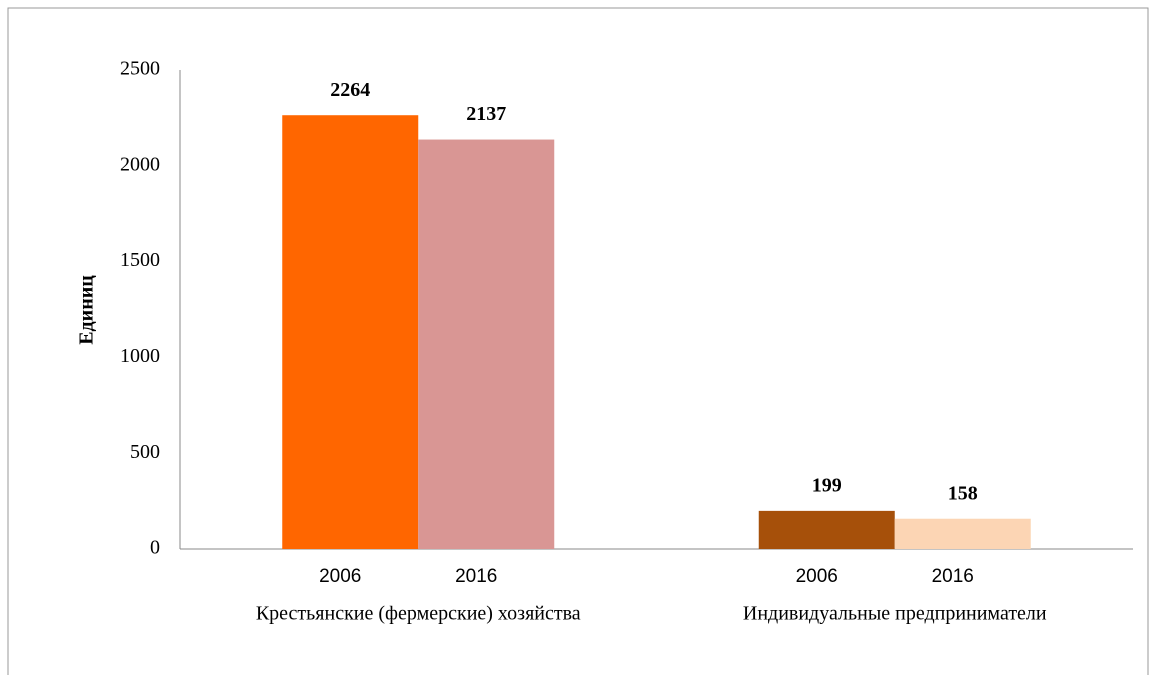  I want to click on y-tick-label: 500, so click(145, 452).